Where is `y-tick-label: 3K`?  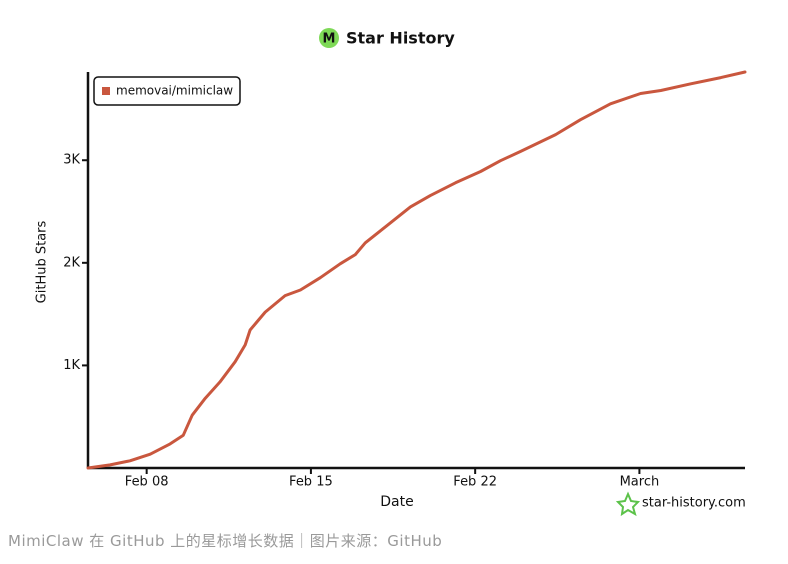
y-tick-label: 3K is located at coordinates (71, 160).